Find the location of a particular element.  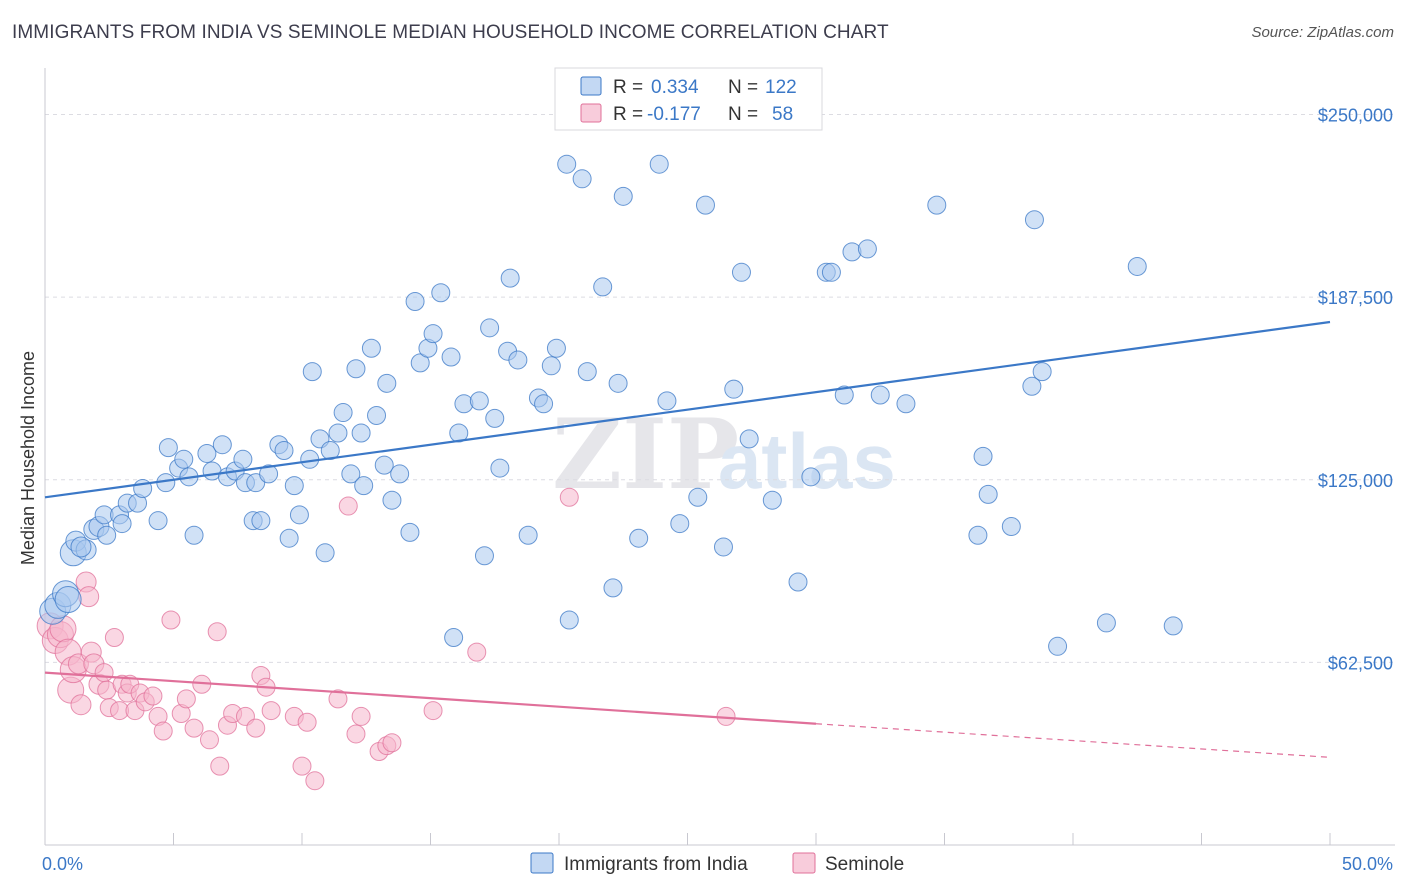

x-tick-label-1: 50.0% is located at coordinates (1367, 864).